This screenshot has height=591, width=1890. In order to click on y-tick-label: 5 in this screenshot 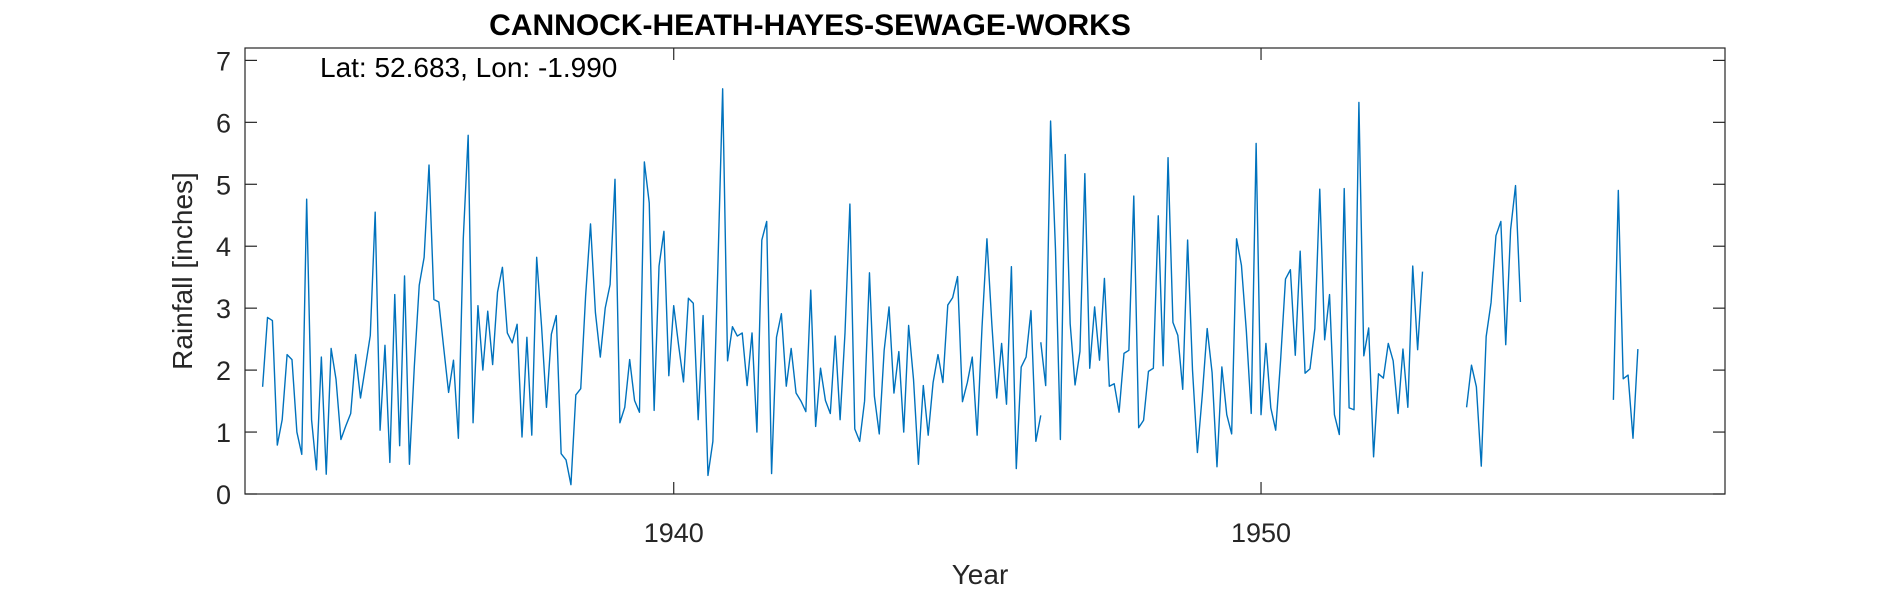, I will do `click(223, 185)`.